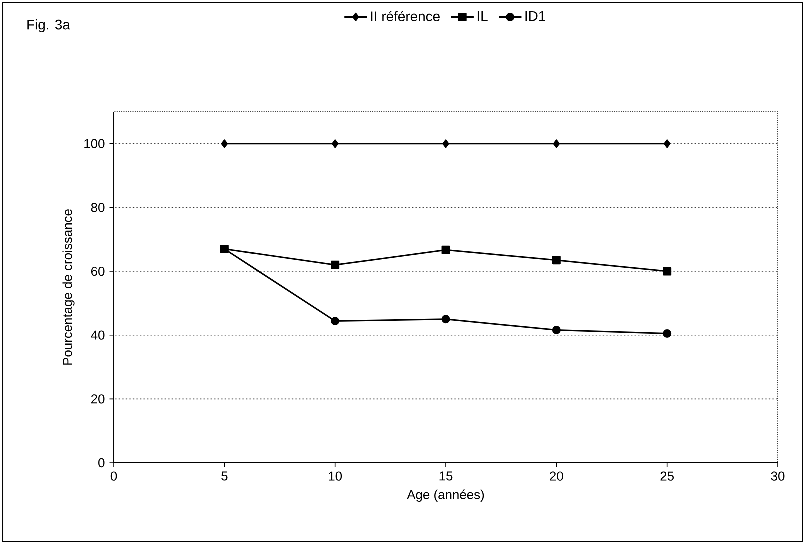 This screenshot has height=545, width=806. What do you see at coordinates (98, 207) in the screenshot?
I see `y-tick-label: 80` at bounding box center [98, 207].